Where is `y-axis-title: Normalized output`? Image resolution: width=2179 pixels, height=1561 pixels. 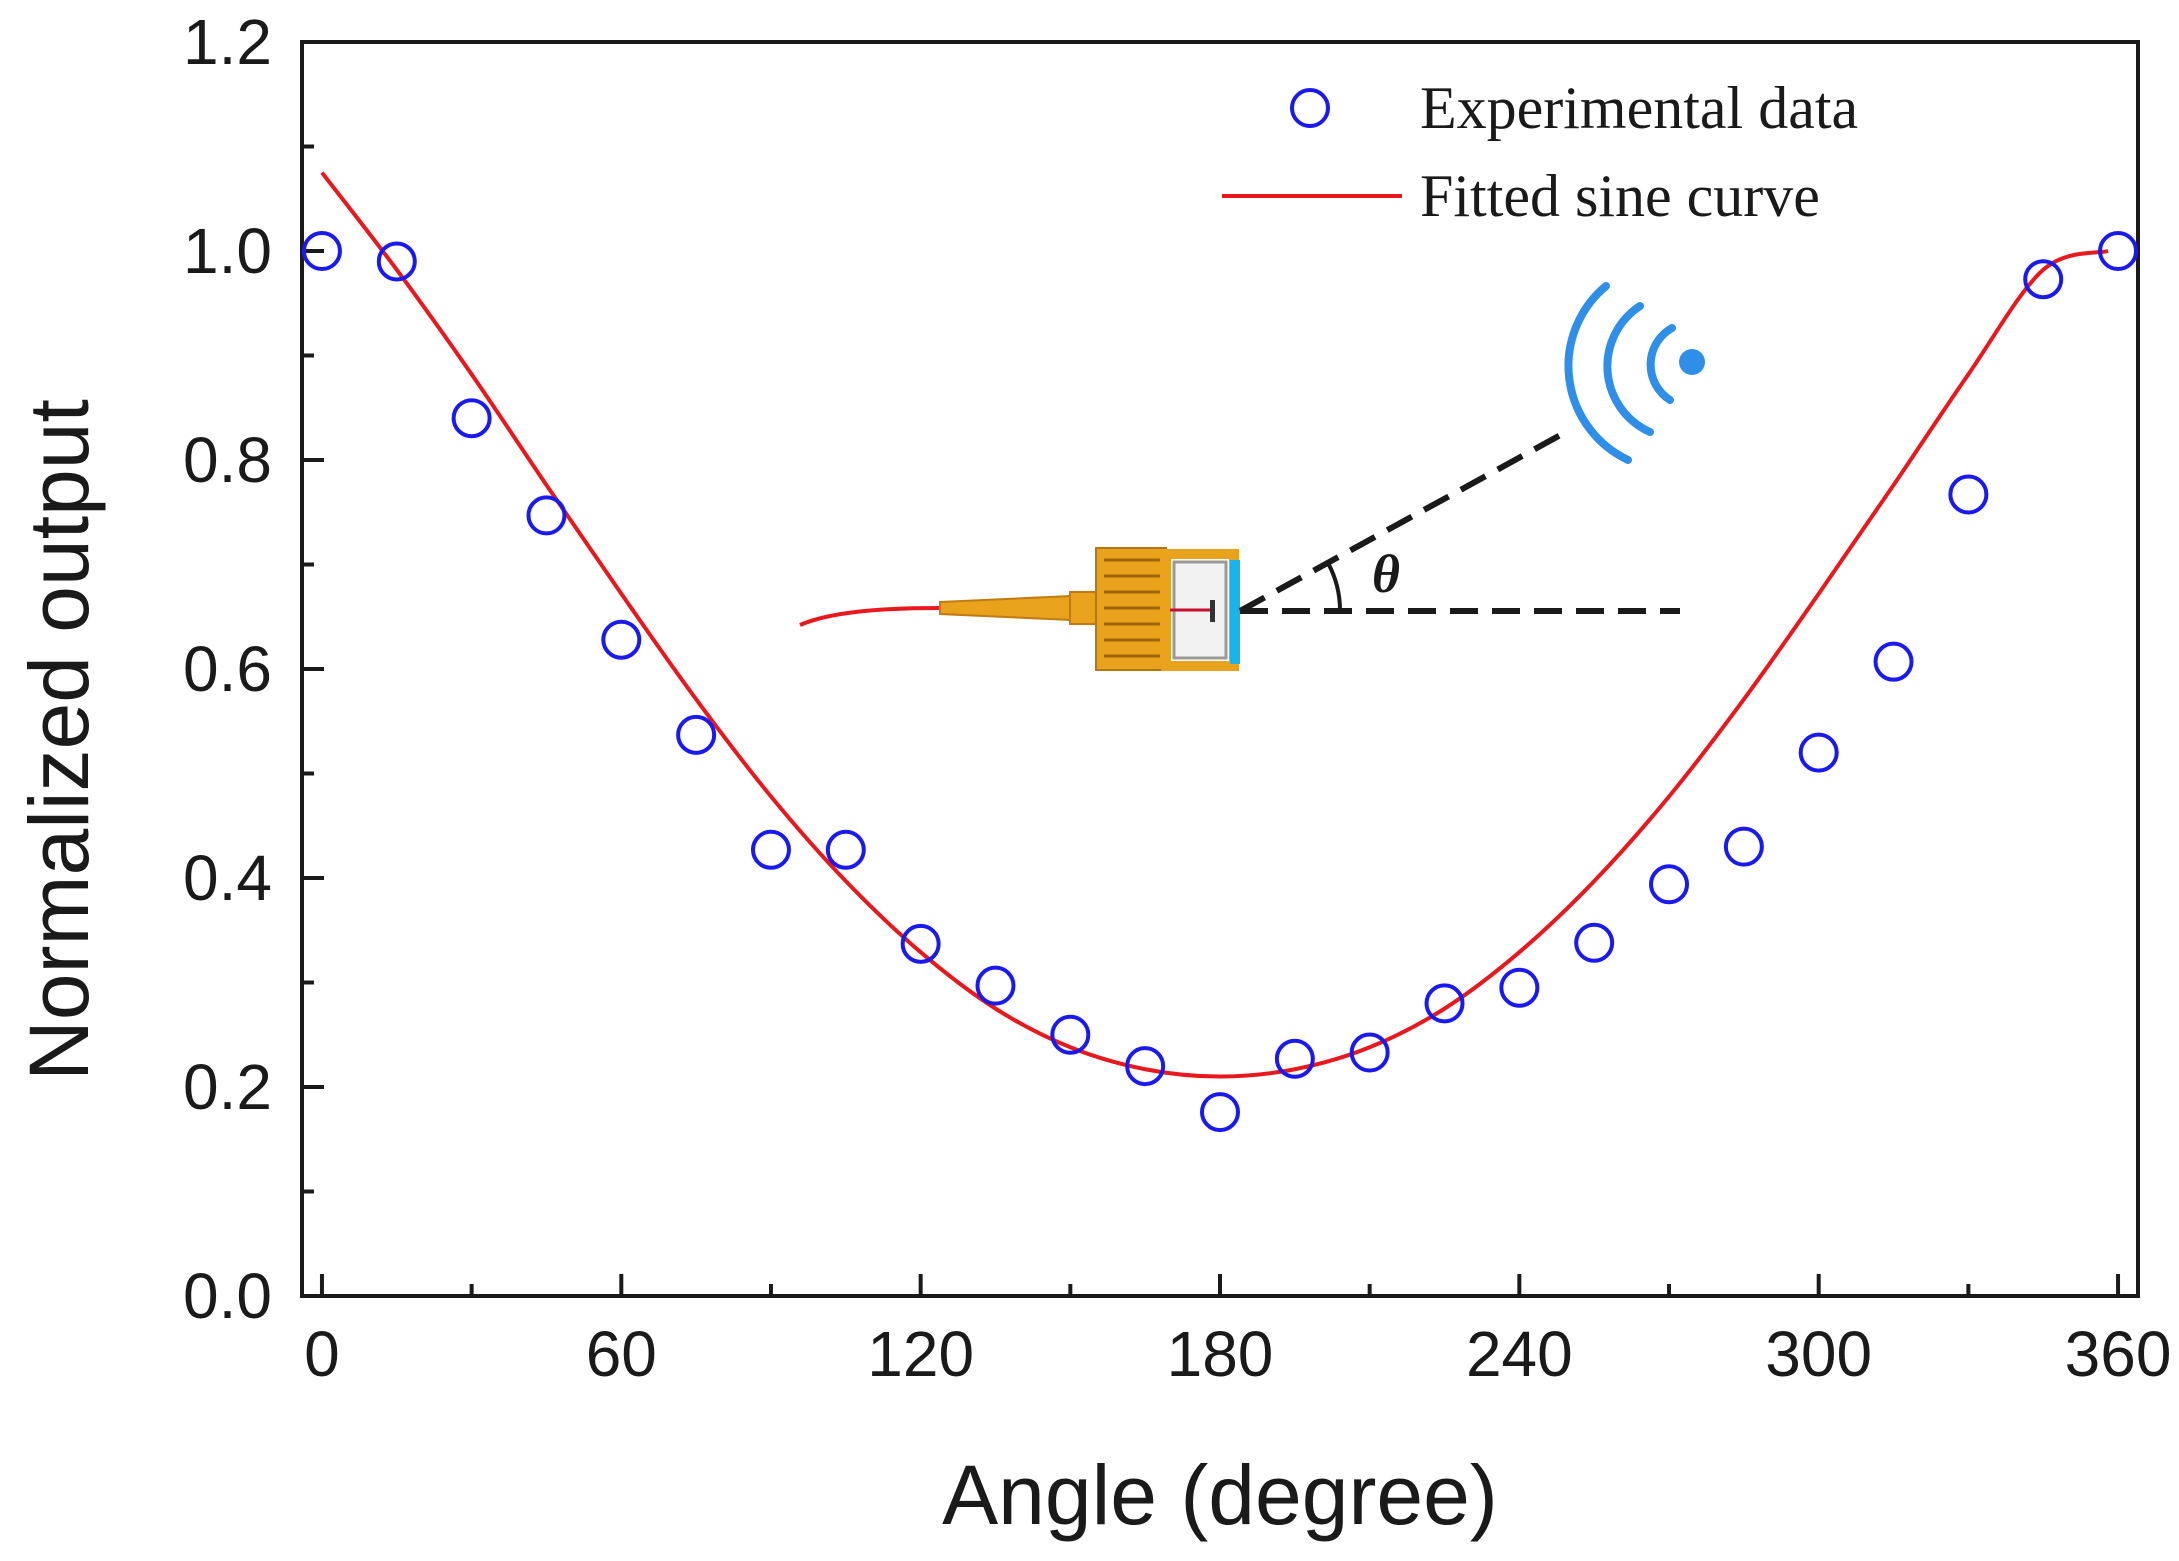 y-axis-title: Normalized output is located at coordinates (59, 740).